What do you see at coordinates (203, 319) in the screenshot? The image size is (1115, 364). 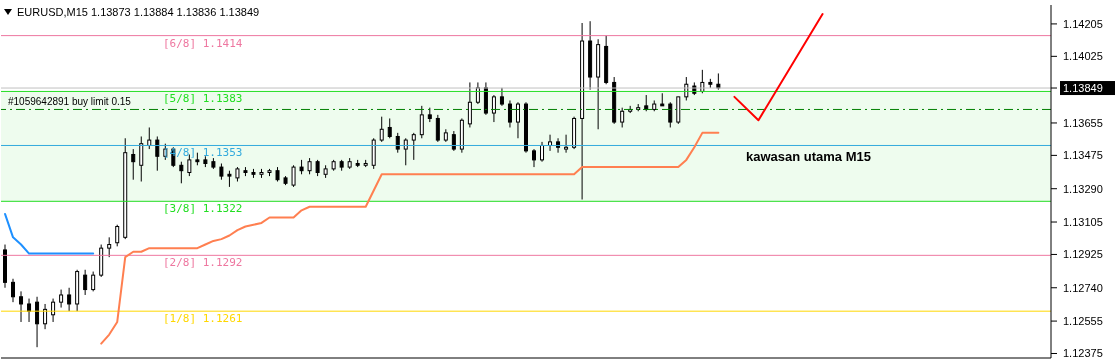 I see `ref-line-label: [1/8] 1.1261` at bounding box center [203, 319].